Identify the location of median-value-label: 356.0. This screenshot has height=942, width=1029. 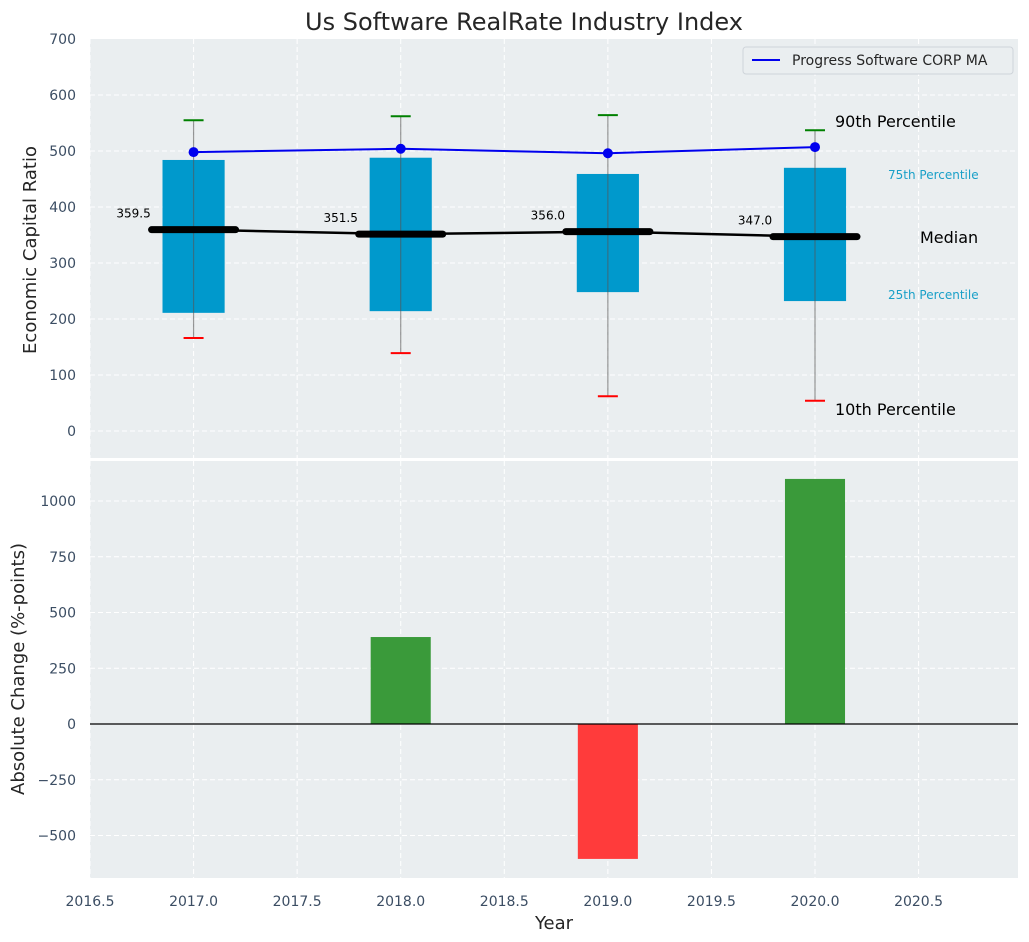
(548, 216).